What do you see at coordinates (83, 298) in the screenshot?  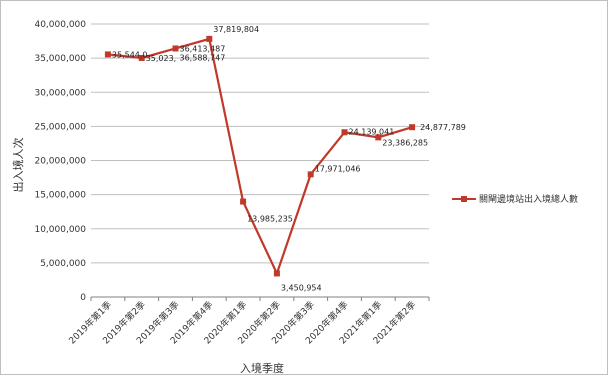 I see `y-tick-label: 0` at bounding box center [83, 298].